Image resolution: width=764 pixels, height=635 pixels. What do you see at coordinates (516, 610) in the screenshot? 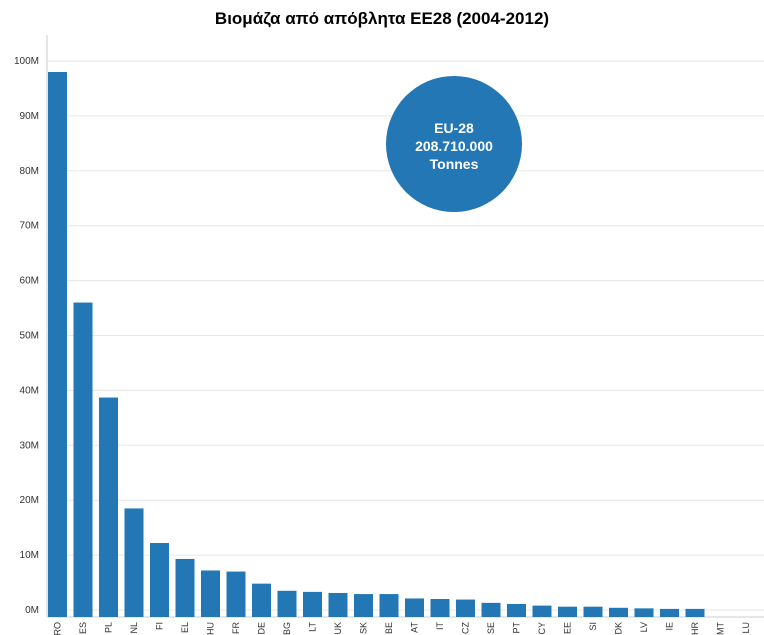
I see `bar-pt` at bounding box center [516, 610].